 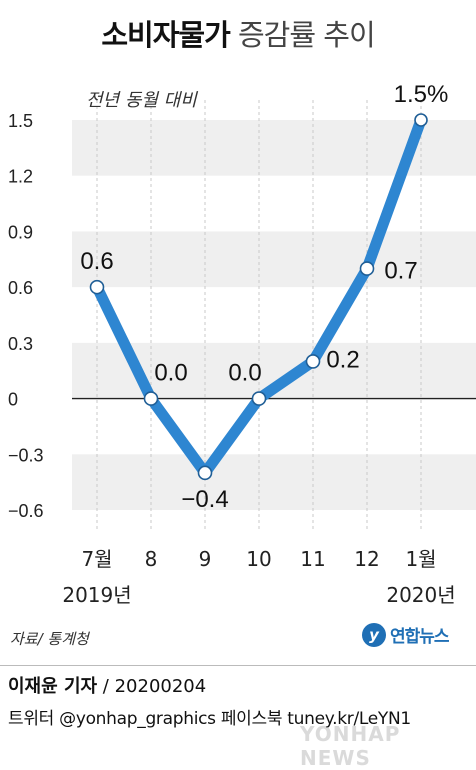 What do you see at coordinates (96, 559) in the screenshot?
I see `x-tick-label: 7월` at bounding box center [96, 559].